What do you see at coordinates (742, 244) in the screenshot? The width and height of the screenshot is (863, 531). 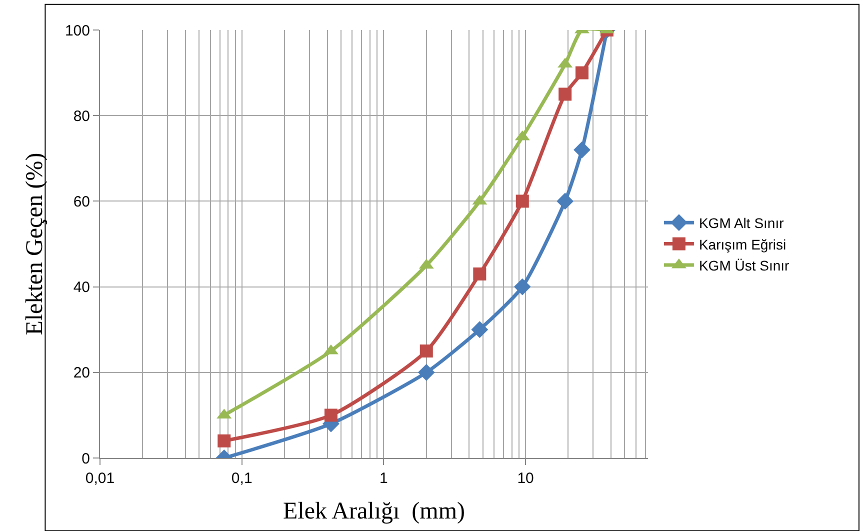 I see `legend-label: Karışım Eğrisi` at bounding box center [742, 244].